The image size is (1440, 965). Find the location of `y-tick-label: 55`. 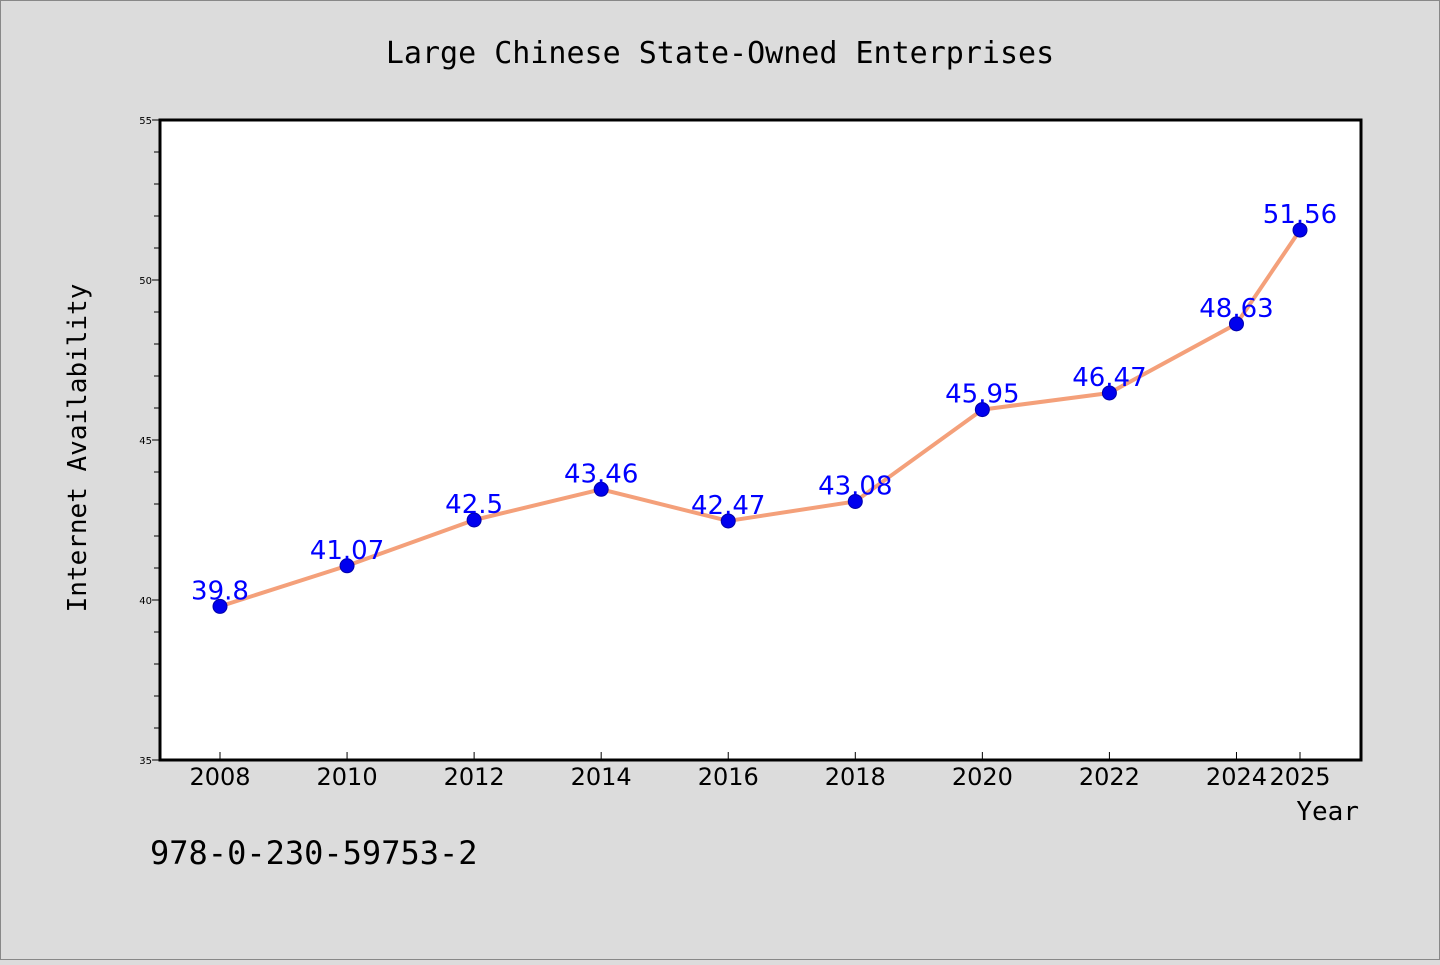

y-tick-label: 55 is located at coordinates (145, 121).